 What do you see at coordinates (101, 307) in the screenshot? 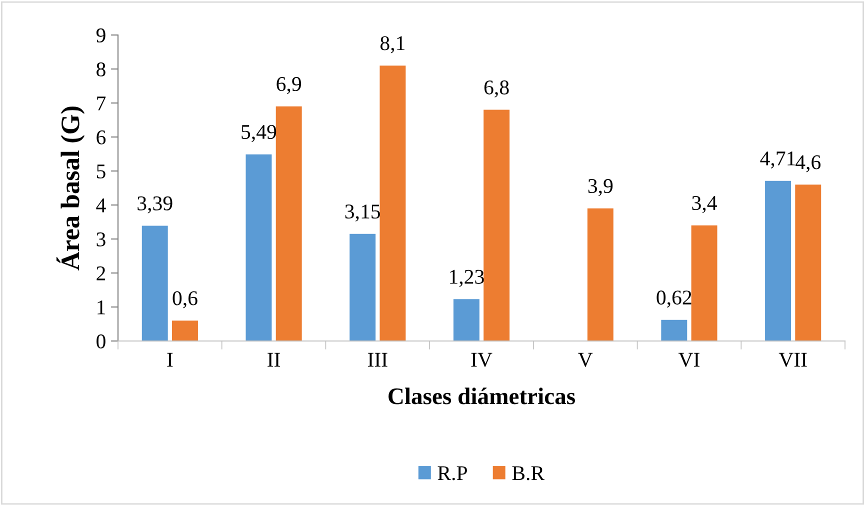
I see `y-tick-label: 1` at bounding box center [101, 307].